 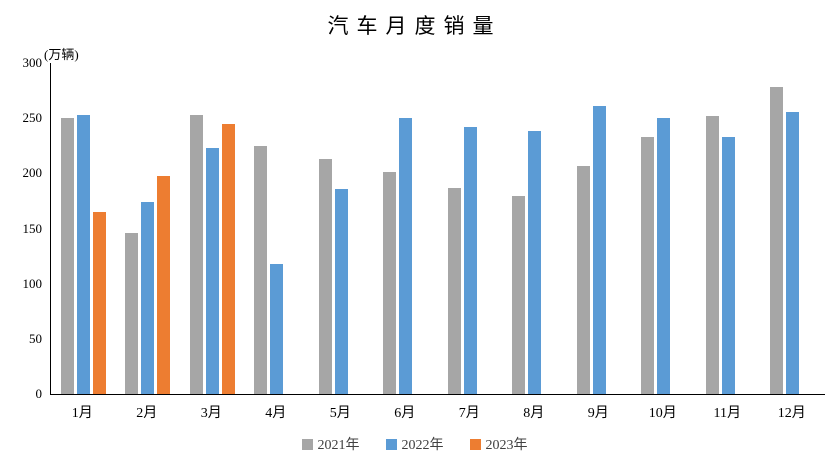 I want to click on x-tick-1月: 1月, so click(x=82, y=413).